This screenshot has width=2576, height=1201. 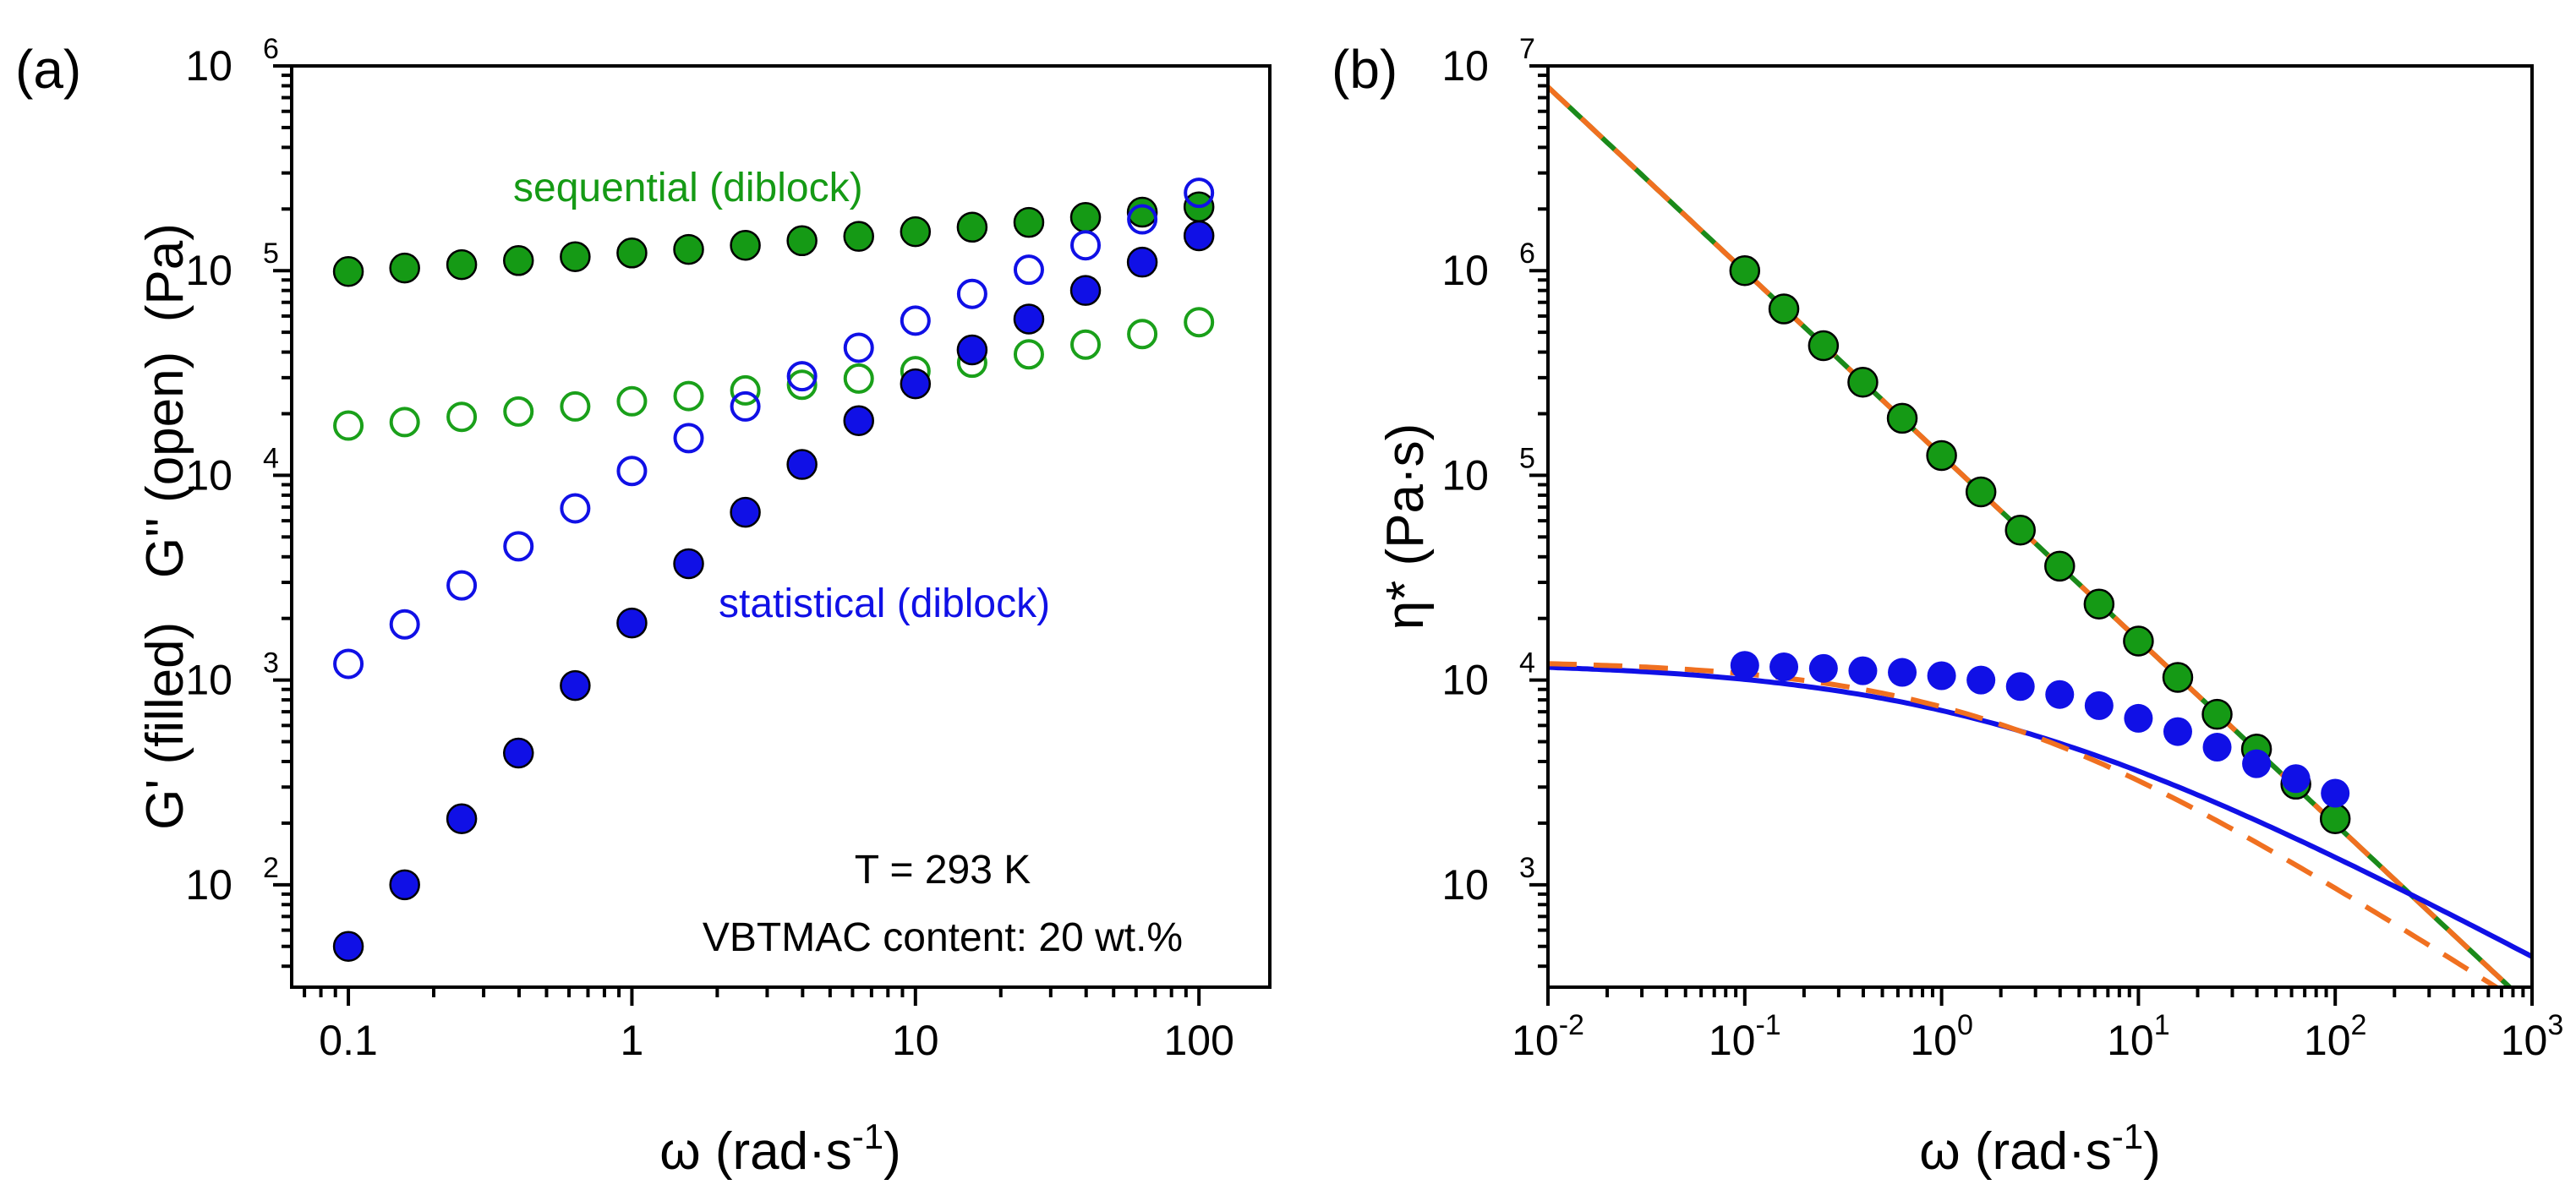 I want to click on panel-b-x-axis-title: ω (rad·s-1), so click(x=2040, y=1148).